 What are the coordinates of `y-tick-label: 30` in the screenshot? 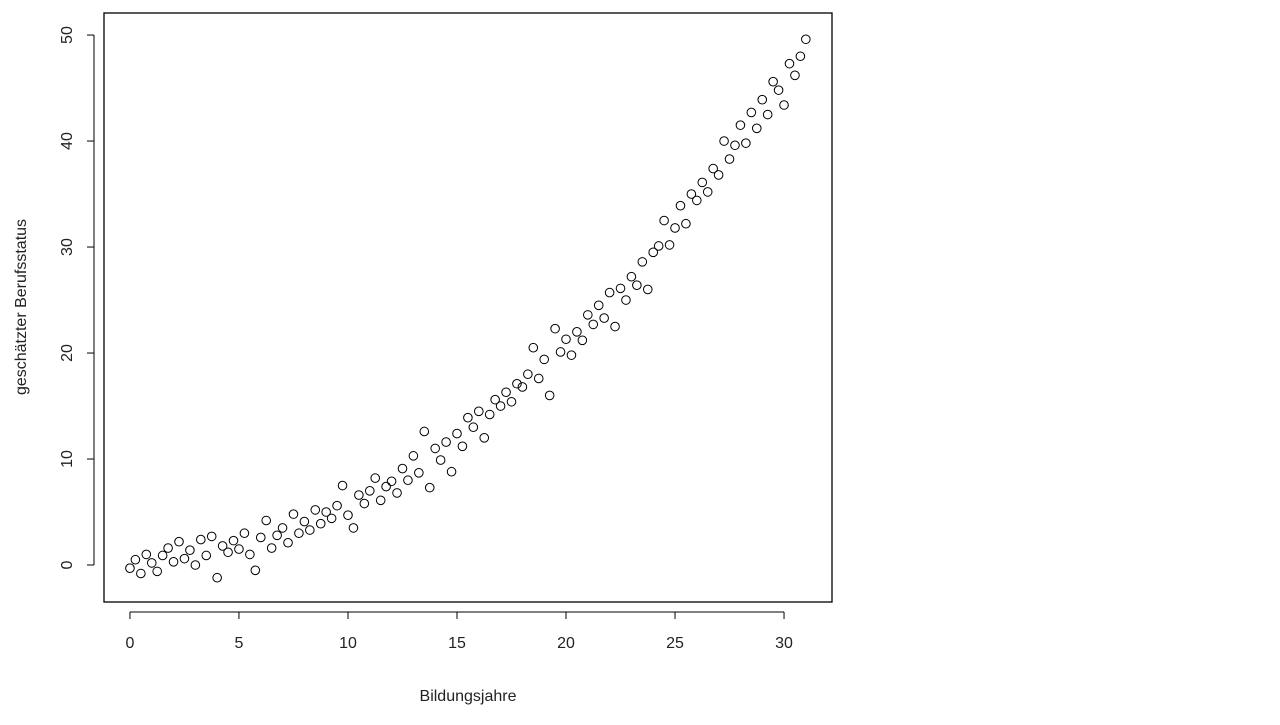 It's located at (67, 247).